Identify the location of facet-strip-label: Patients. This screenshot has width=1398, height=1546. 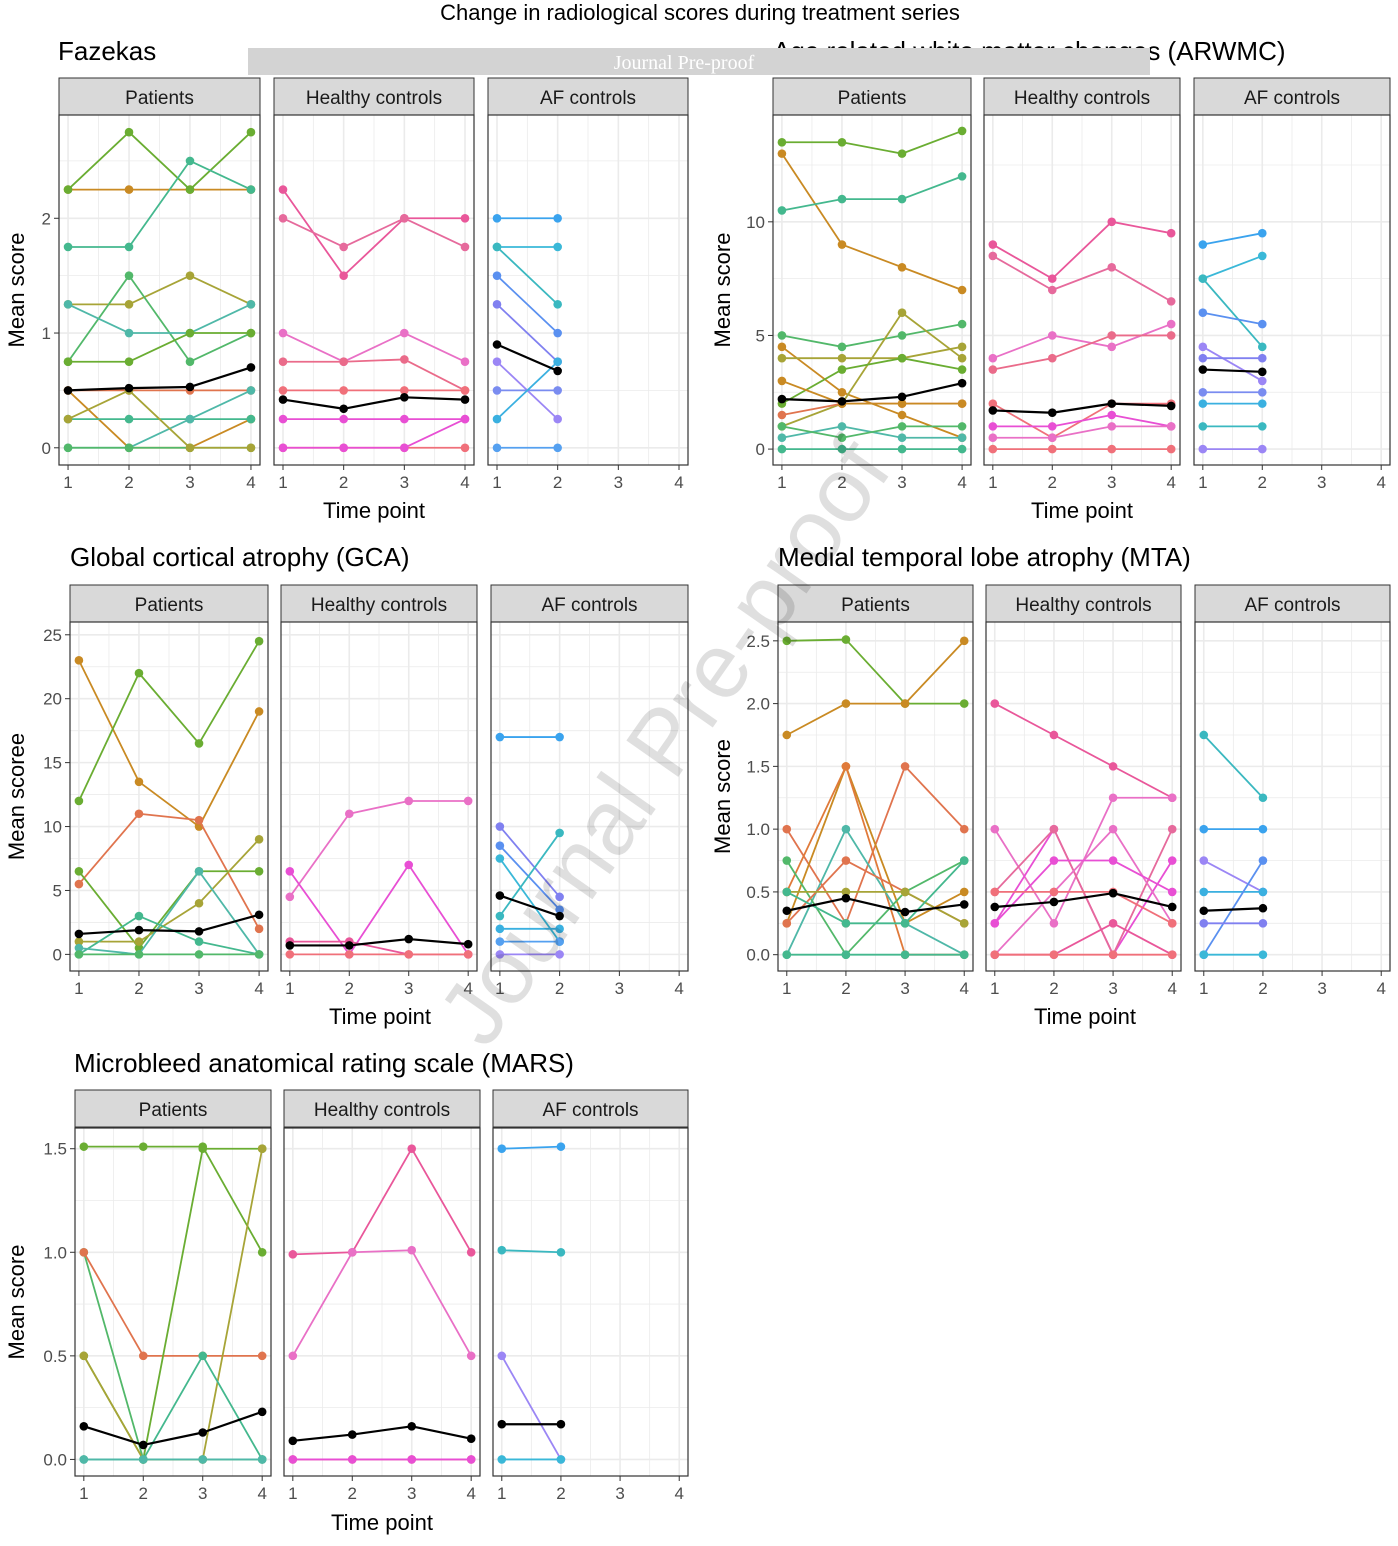
(169, 605).